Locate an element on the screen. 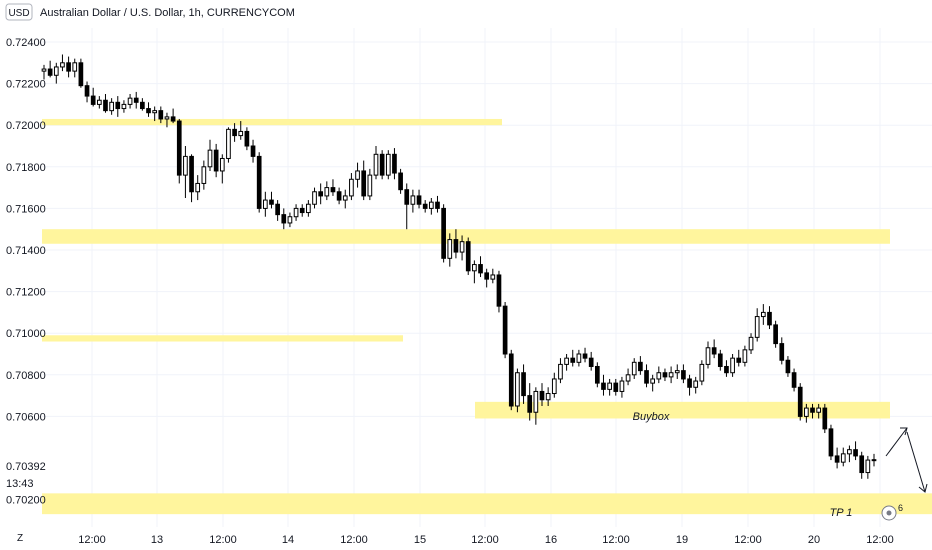 Image resolution: width=932 pixels, height=550 pixels. bar-countdown: 13:43 is located at coordinates (20, 484).